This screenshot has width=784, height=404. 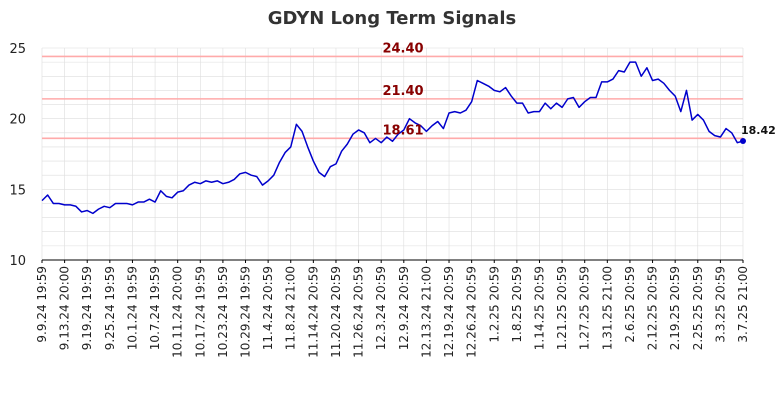 I want to click on x-tick-label: 11.4.24 20:59, so click(x=268, y=308).